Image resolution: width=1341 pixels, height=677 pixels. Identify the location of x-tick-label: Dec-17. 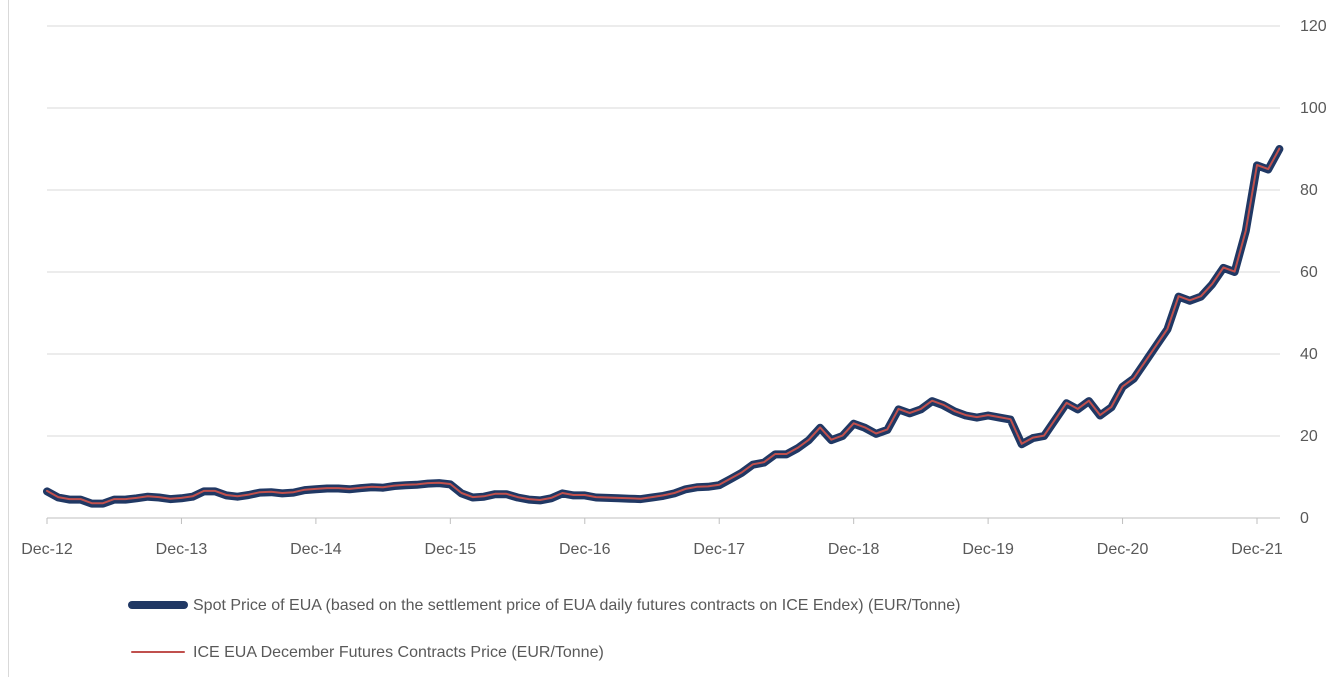
(719, 549).